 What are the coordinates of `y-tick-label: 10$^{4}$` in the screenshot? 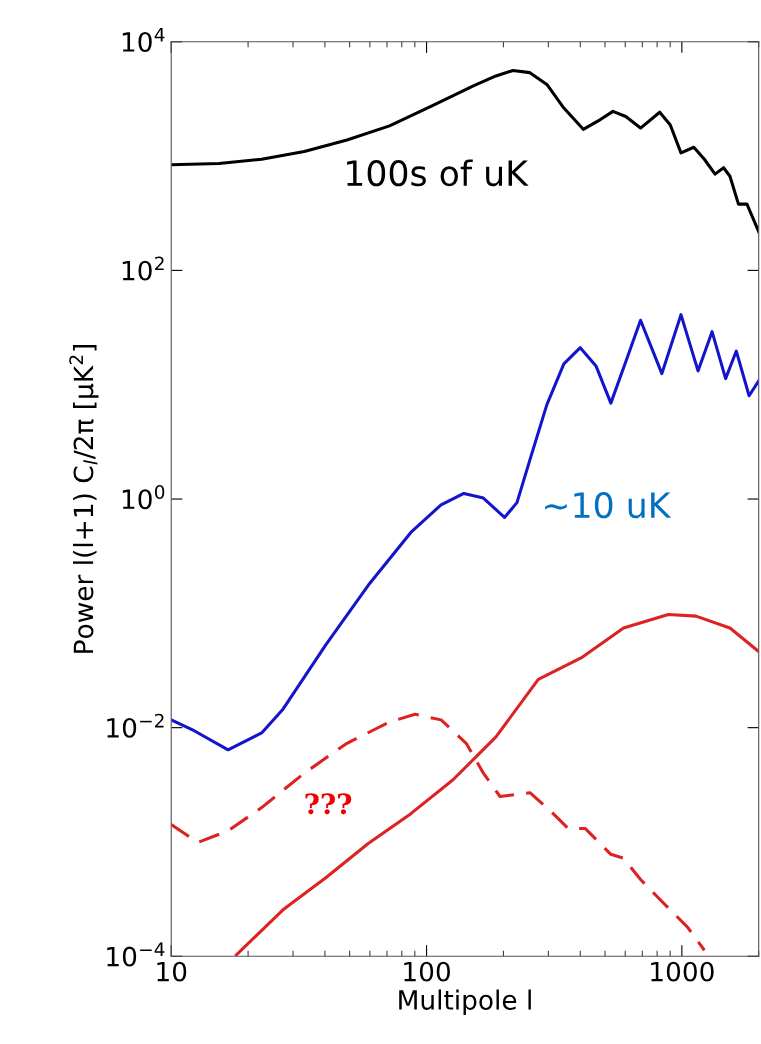 It's located at (143, 40).